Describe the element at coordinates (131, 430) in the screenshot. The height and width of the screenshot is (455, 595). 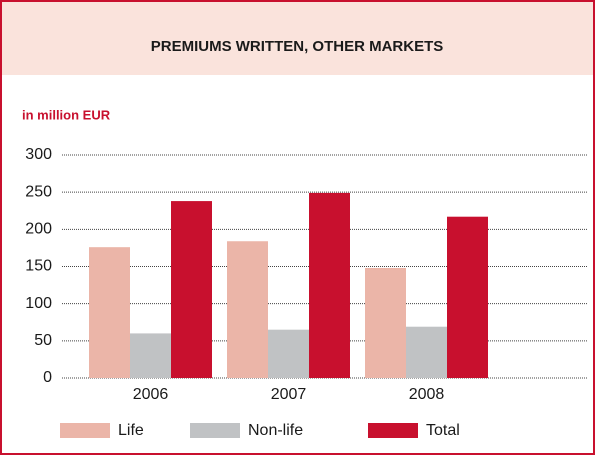
I see `legend-label: Life` at that location.